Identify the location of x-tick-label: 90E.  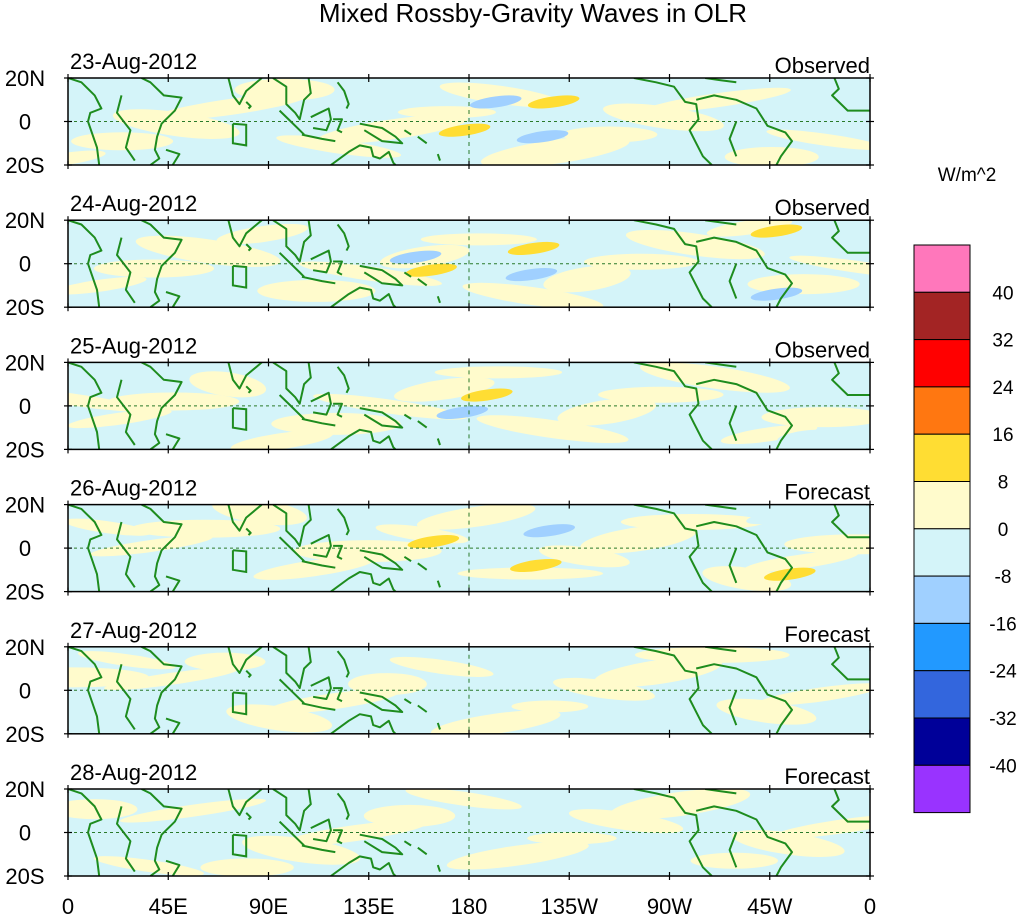
(268, 906).